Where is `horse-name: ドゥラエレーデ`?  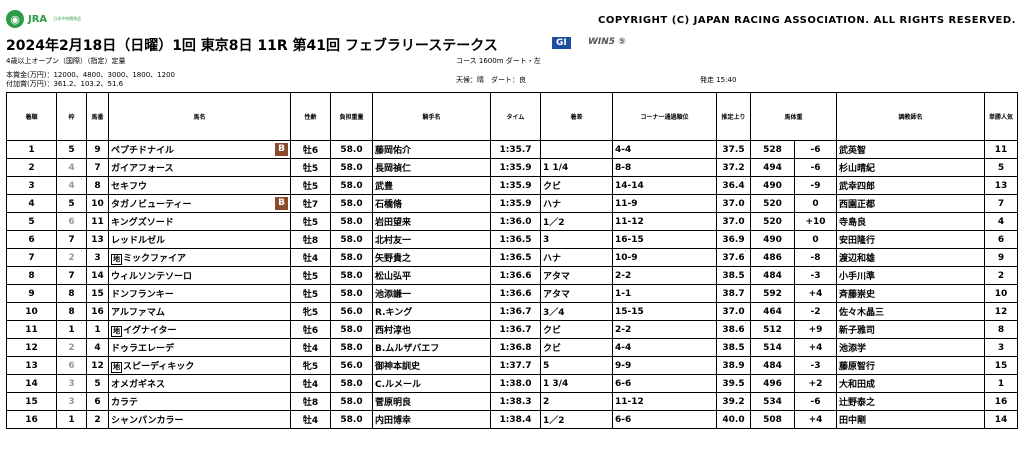
horse-name: ドゥラエレーデ is located at coordinates (143, 349).